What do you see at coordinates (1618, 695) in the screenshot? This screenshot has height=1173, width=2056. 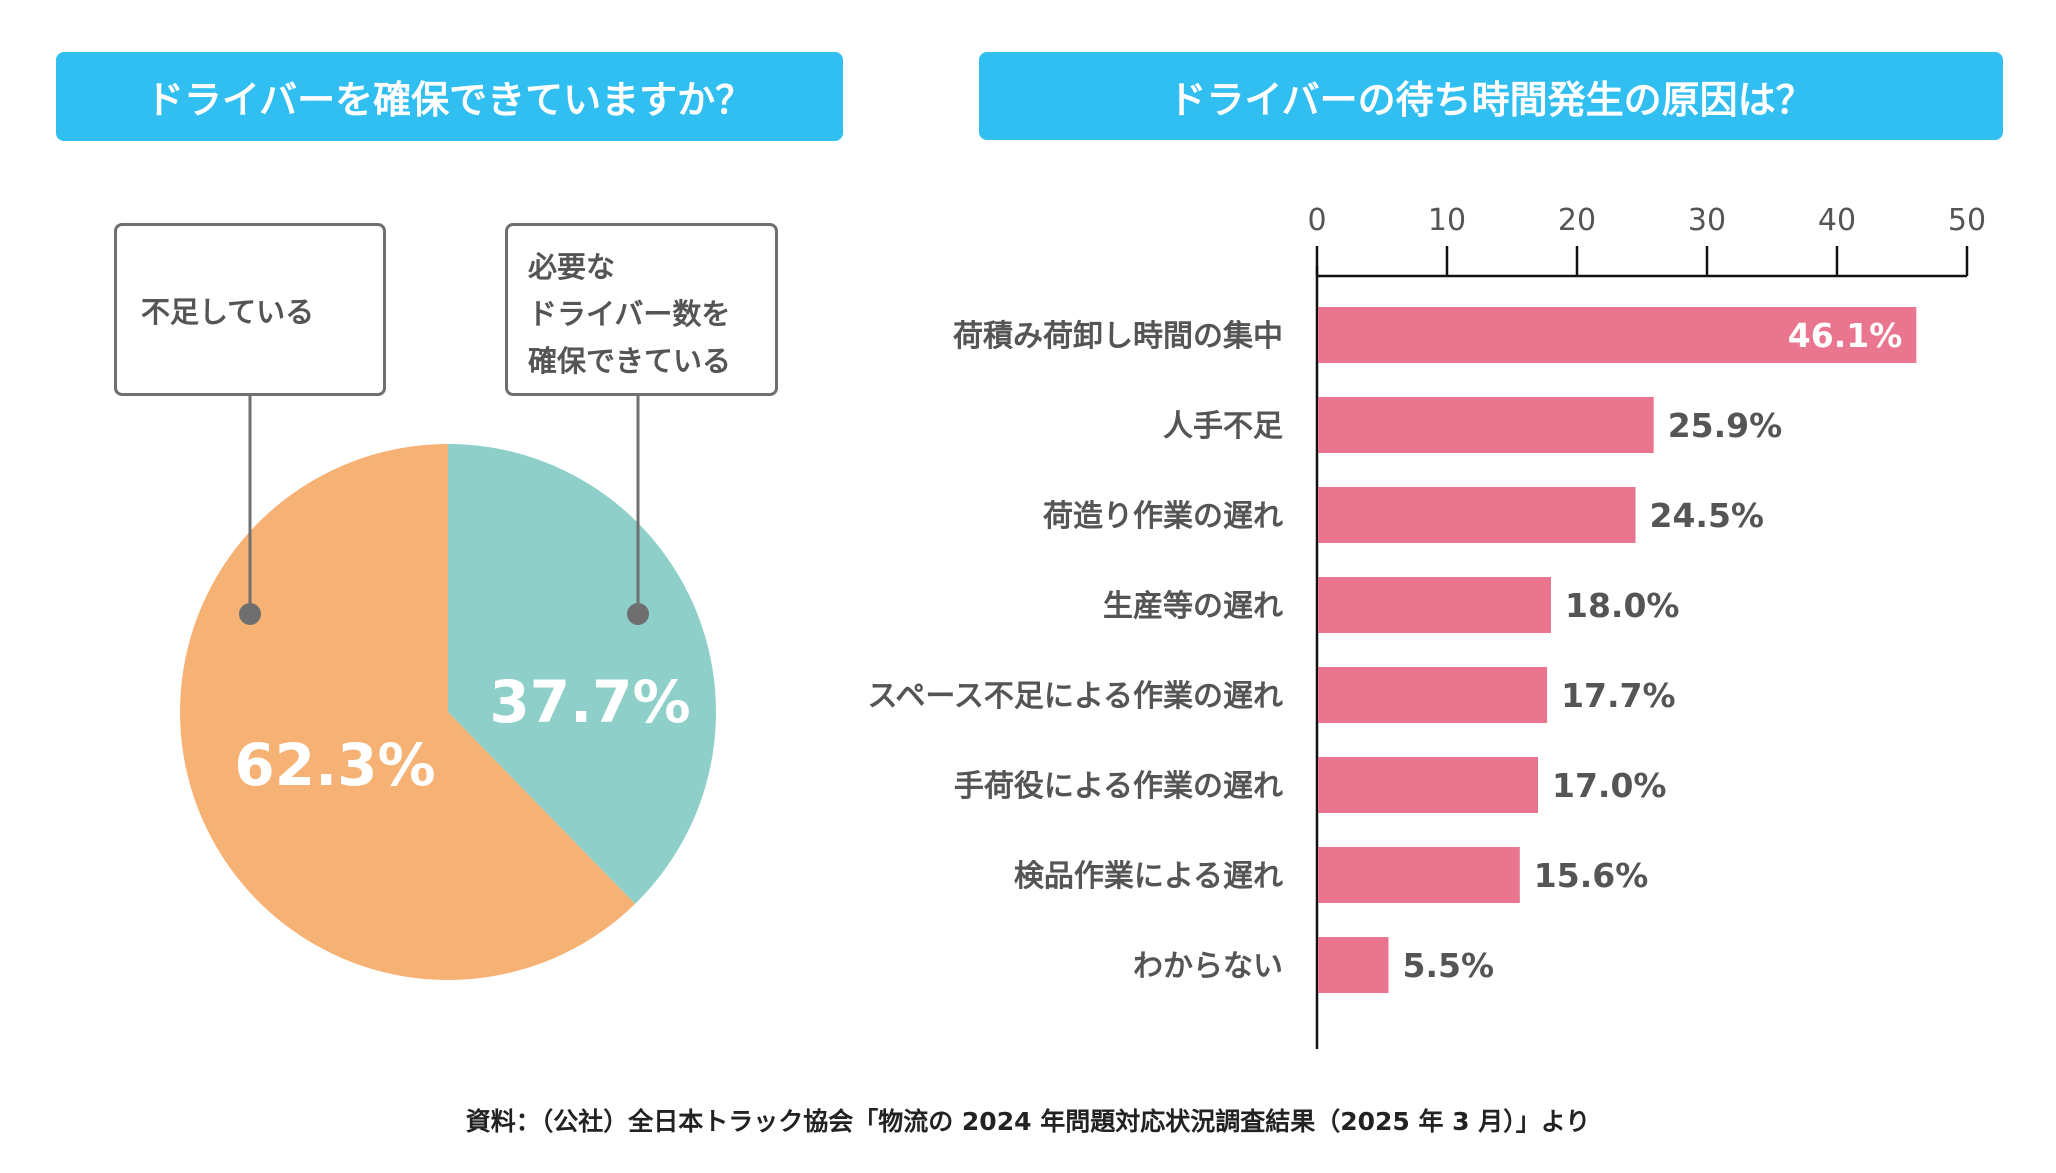 I see `bar-value-label: 17.7%` at bounding box center [1618, 695].